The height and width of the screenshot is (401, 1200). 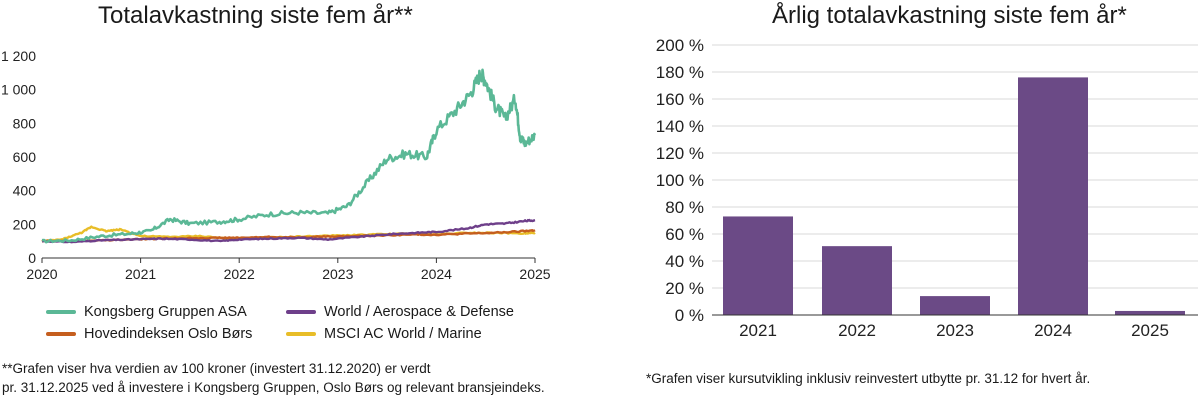 What do you see at coordinates (41, 274) in the screenshot?
I see `x-tick-label: 2020` at bounding box center [41, 274].